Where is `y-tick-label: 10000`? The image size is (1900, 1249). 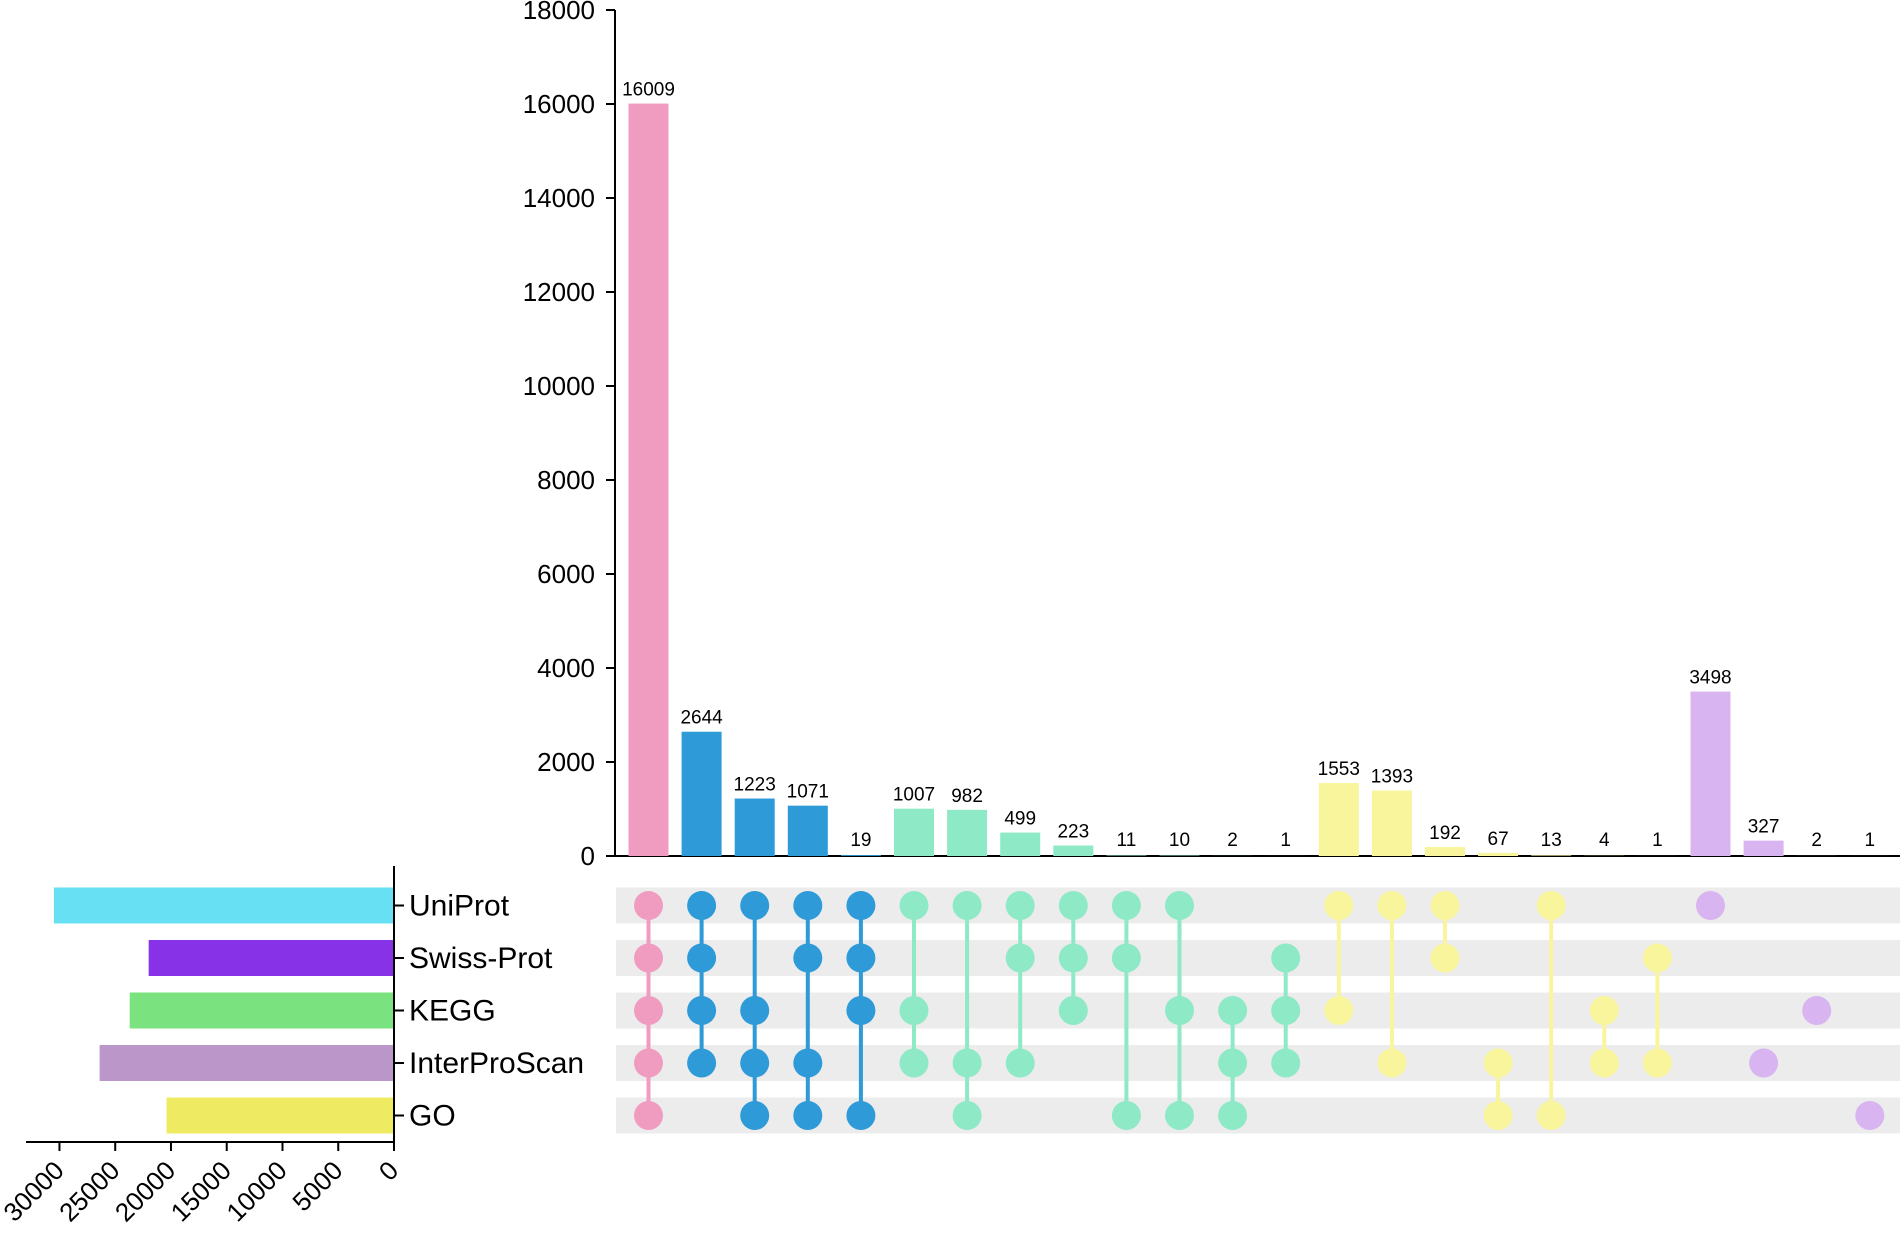
y-tick-label: 10000 is located at coordinates (559, 386).